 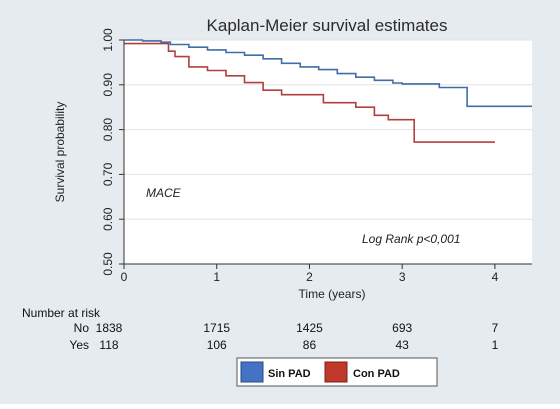 I want to click on legend-label-con-pad: Con PAD, so click(x=376, y=374).